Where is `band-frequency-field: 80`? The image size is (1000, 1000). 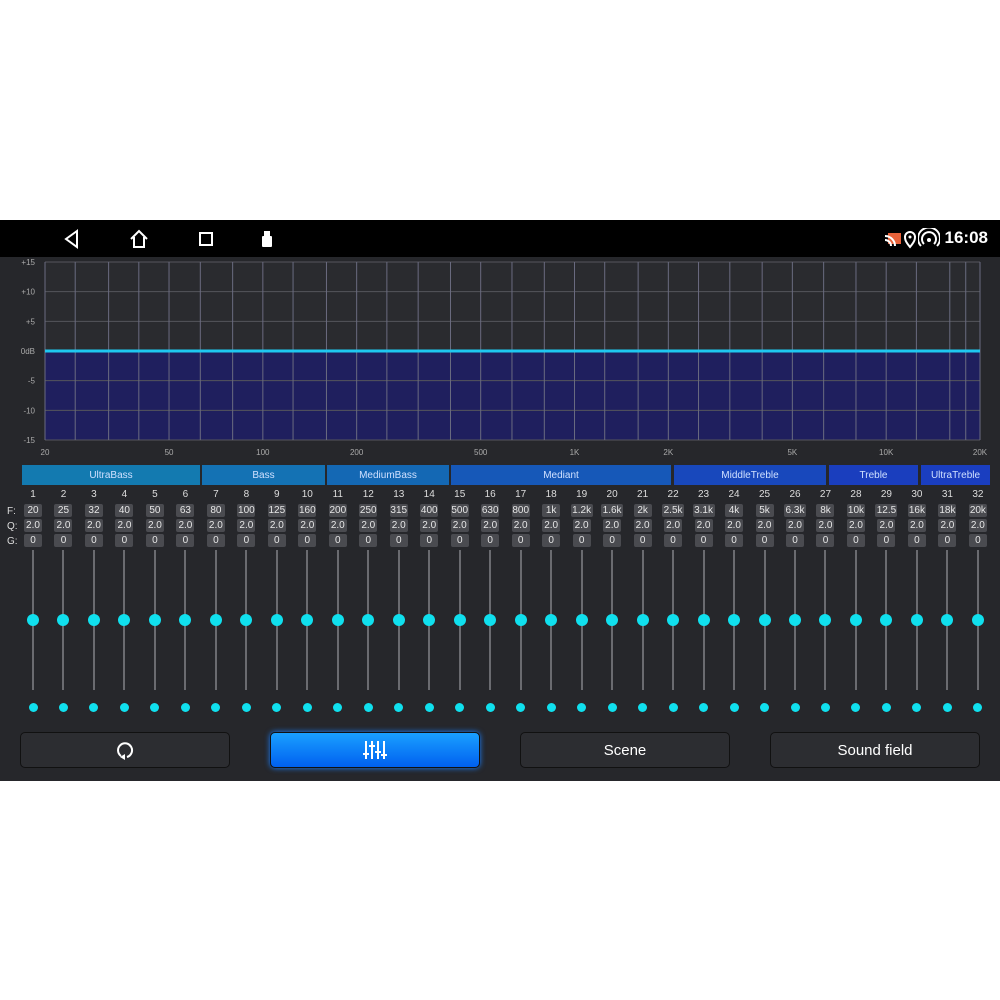
band-frequency-field: 80 is located at coordinates (215, 510).